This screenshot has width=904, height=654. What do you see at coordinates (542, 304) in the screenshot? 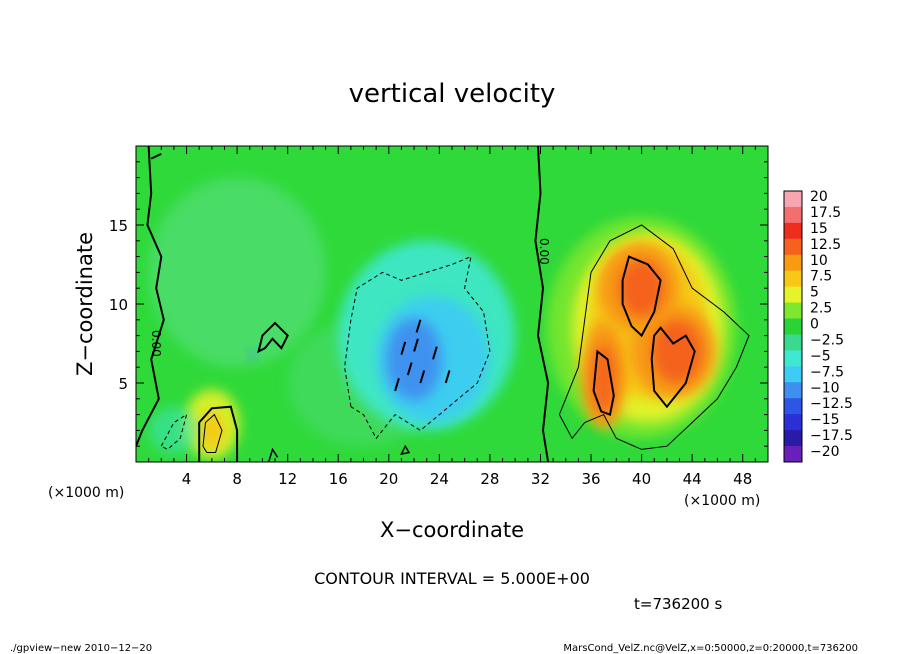
I see `zero-contour-right` at bounding box center [542, 304].